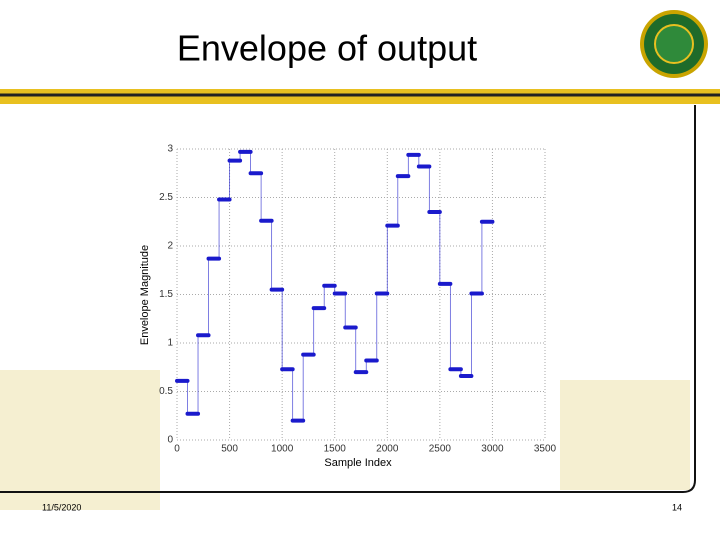 Image resolution: width=720 pixels, height=540 pixels. Describe the element at coordinates (177, 449) in the screenshot. I see `x-tick-label: 0` at that location.